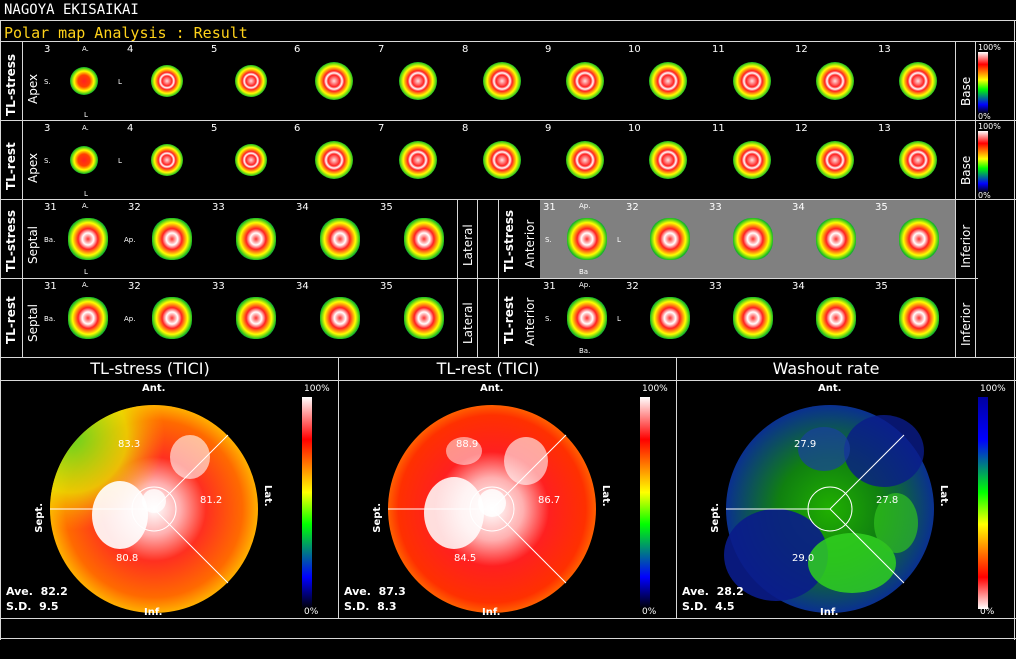 Image resolution: width=1016 pixels, height=659 pixels. What do you see at coordinates (11, 320) in the screenshot?
I see `row-label-rest: TL-rest` at bounding box center [11, 320].